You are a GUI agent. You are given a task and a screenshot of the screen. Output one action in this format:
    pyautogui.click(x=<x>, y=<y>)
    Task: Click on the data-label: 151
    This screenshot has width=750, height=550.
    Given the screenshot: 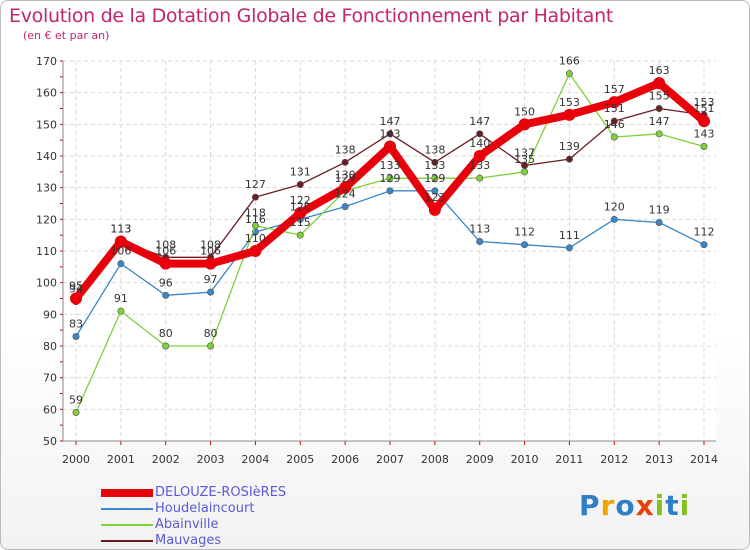 What is the action you would take?
    pyautogui.click(x=614, y=108)
    